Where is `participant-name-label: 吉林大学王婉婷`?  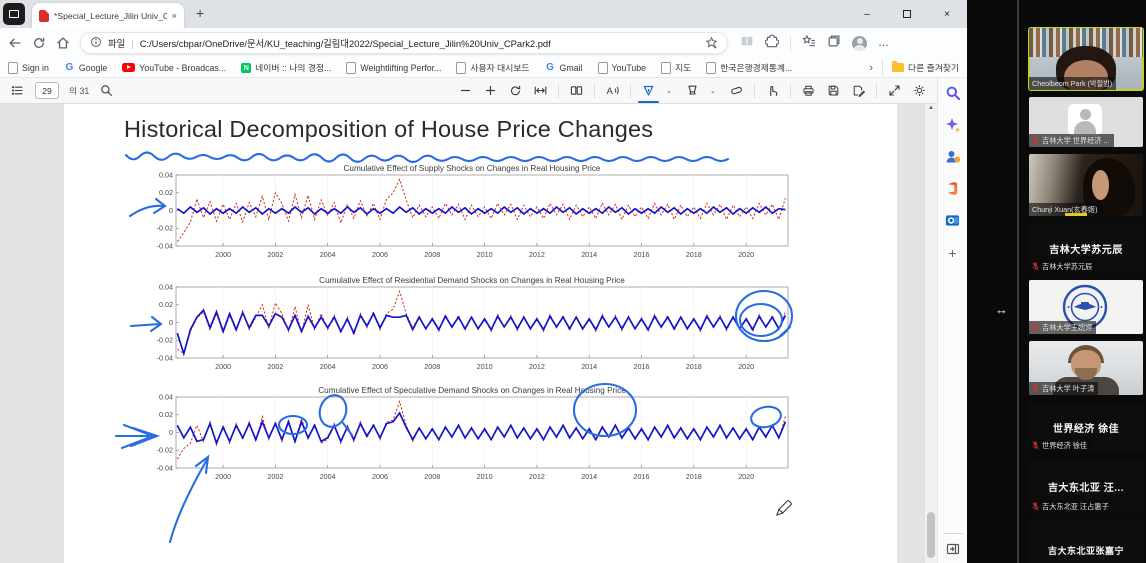
participant-name-label: 吉林大学王婉婷 is located at coordinates (1063, 327).